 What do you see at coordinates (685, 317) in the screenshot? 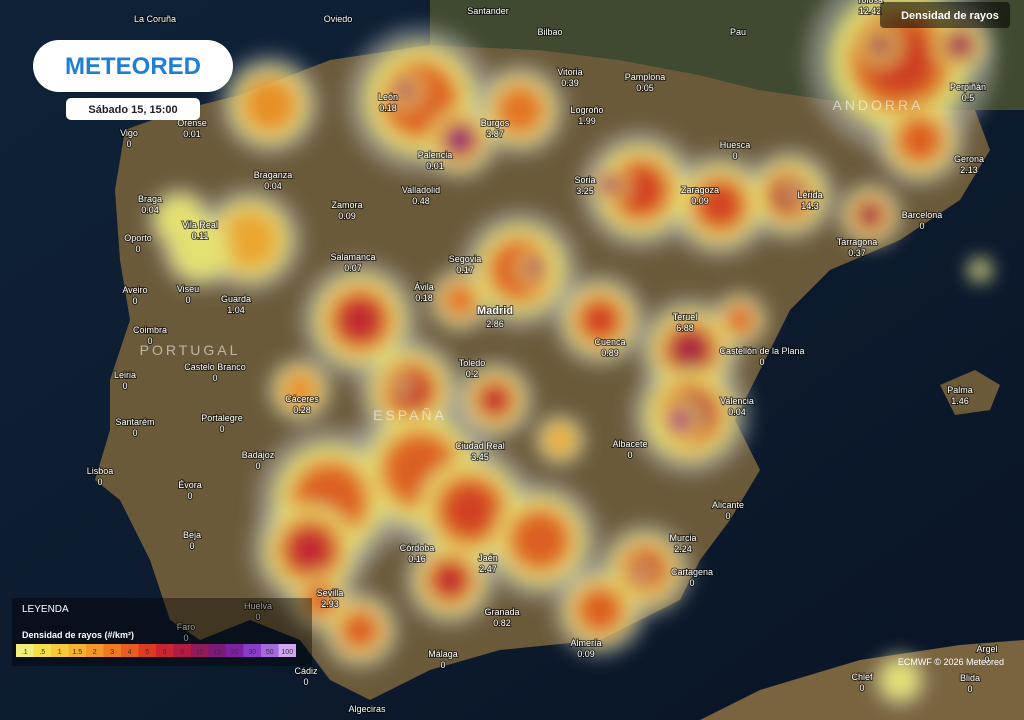
I see `city-name: Teruel` at bounding box center [685, 317].